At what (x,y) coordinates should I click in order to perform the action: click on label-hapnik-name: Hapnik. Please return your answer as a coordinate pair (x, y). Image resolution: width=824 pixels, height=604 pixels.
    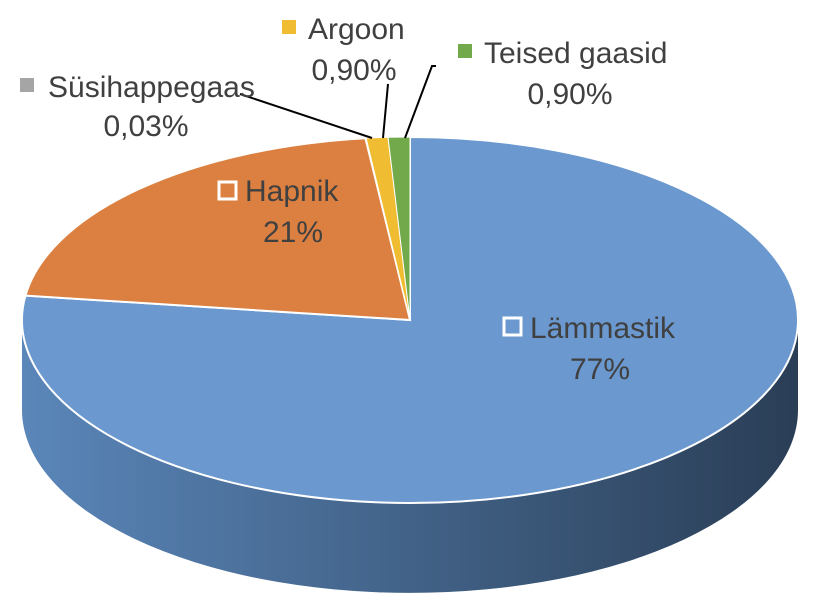
    Looking at the image, I should click on (292, 191).